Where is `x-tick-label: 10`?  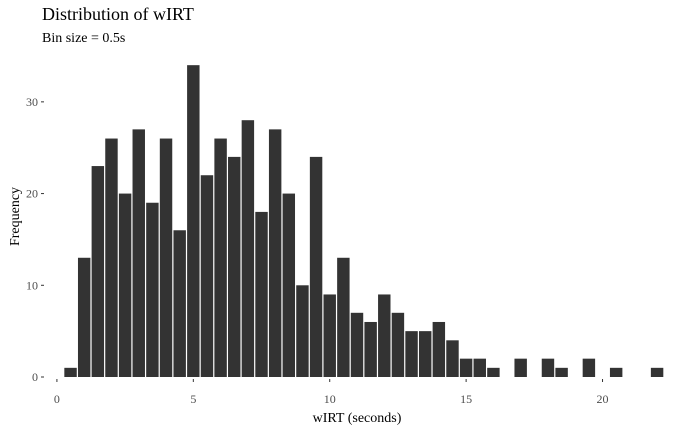
x-tick-label: 10 is located at coordinates (330, 399).